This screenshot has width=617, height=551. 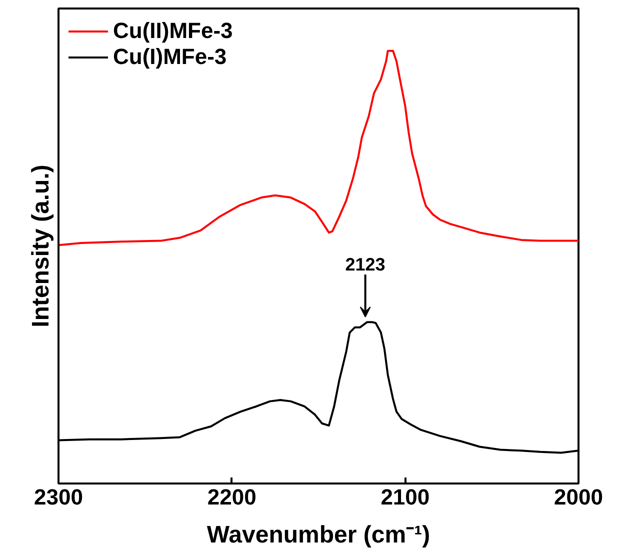 What do you see at coordinates (58, 497) in the screenshot?
I see `x-tick-label: 2300` at bounding box center [58, 497].